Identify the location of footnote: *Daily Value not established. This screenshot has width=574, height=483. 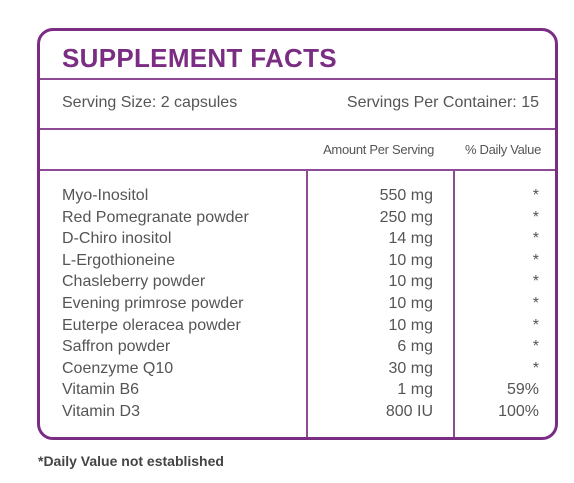
(131, 461).